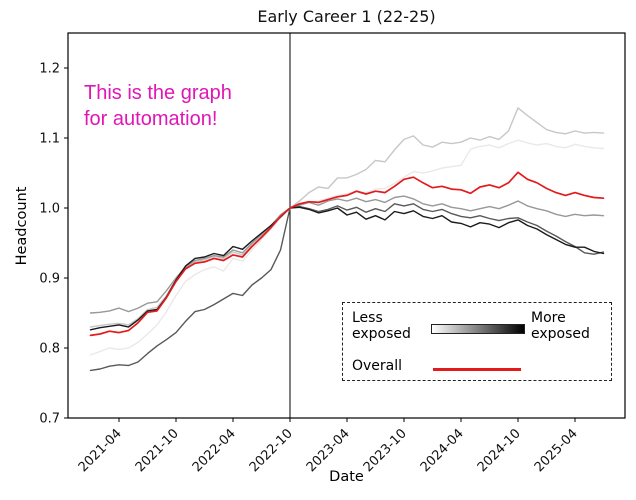 This screenshot has width=636, height=500. Describe the element at coordinates (271, 450) in the screenshot. I see `x-tick-label: 2022-10` at that location.